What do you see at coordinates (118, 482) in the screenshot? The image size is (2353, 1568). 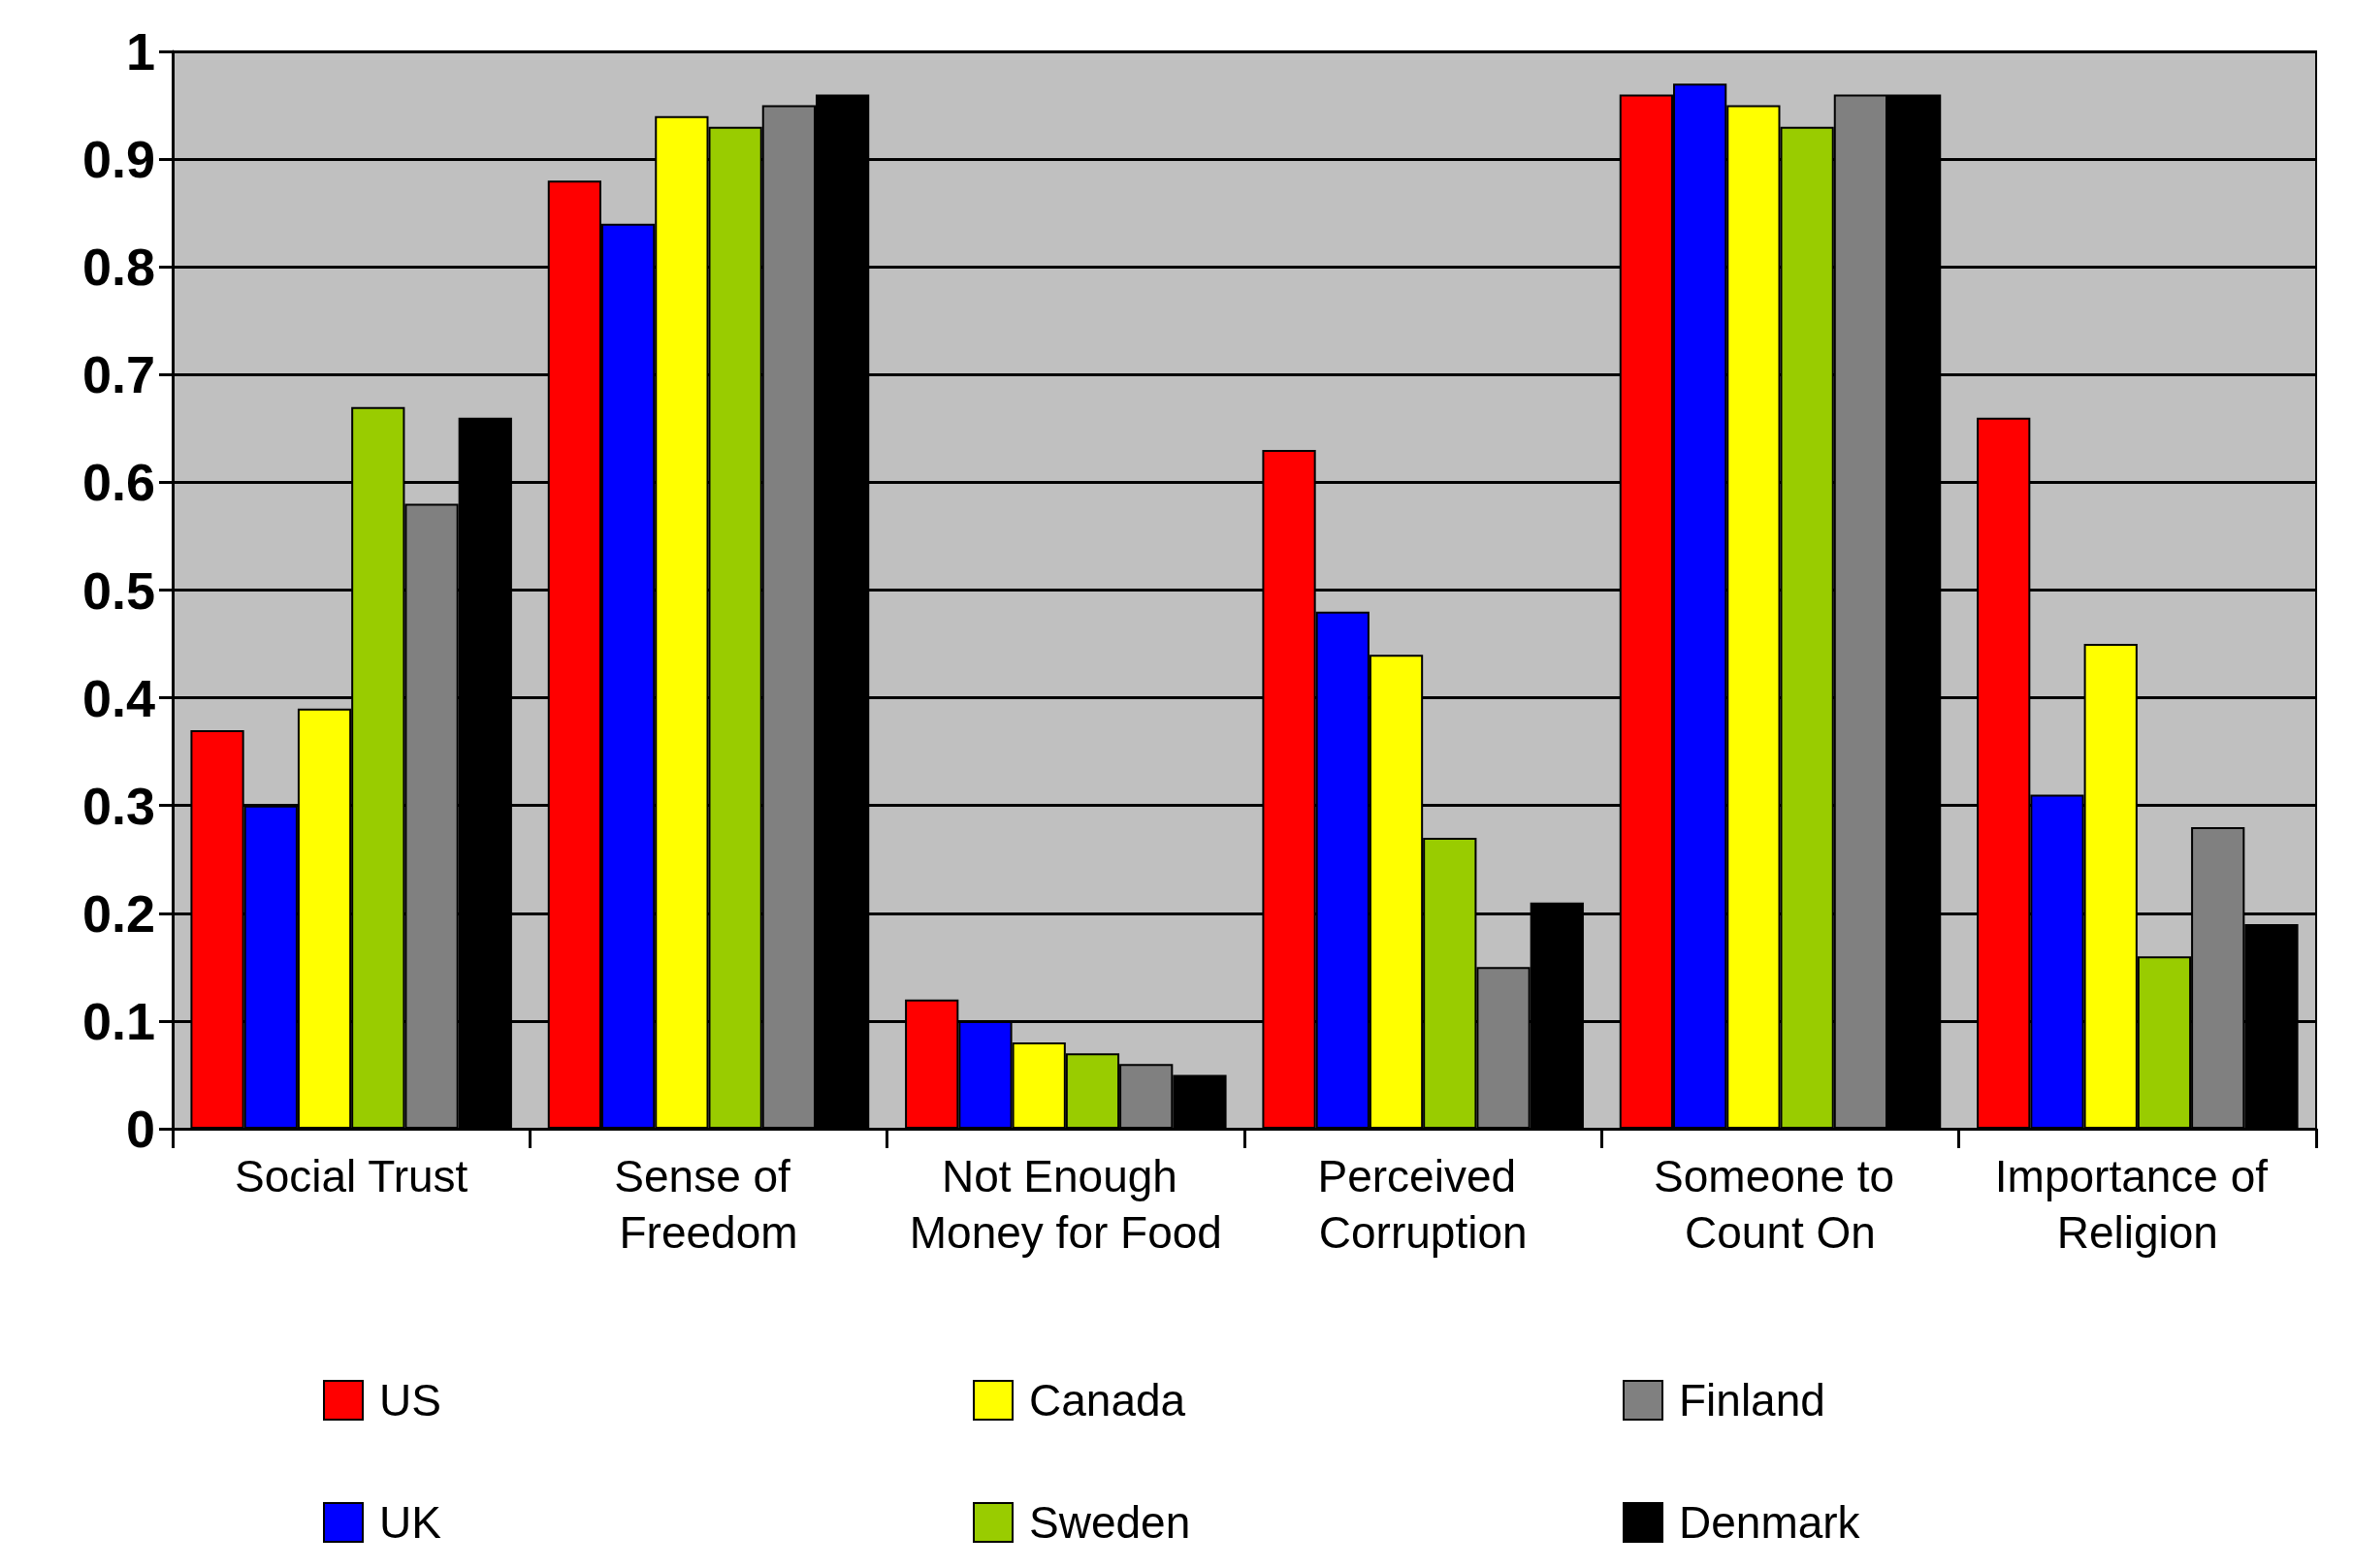 I see `y-tick-label: 0.6` at bounding box center [118, 482].